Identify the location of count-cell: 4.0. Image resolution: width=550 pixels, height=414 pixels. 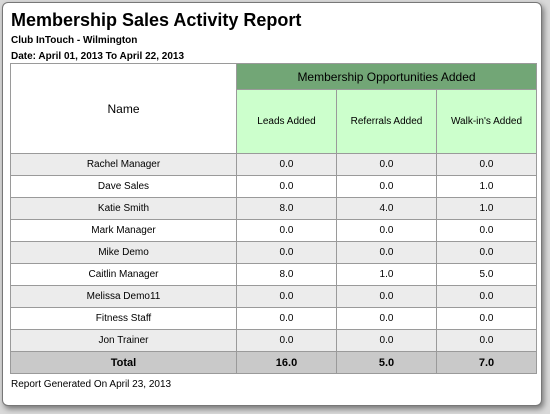
(386, 208).